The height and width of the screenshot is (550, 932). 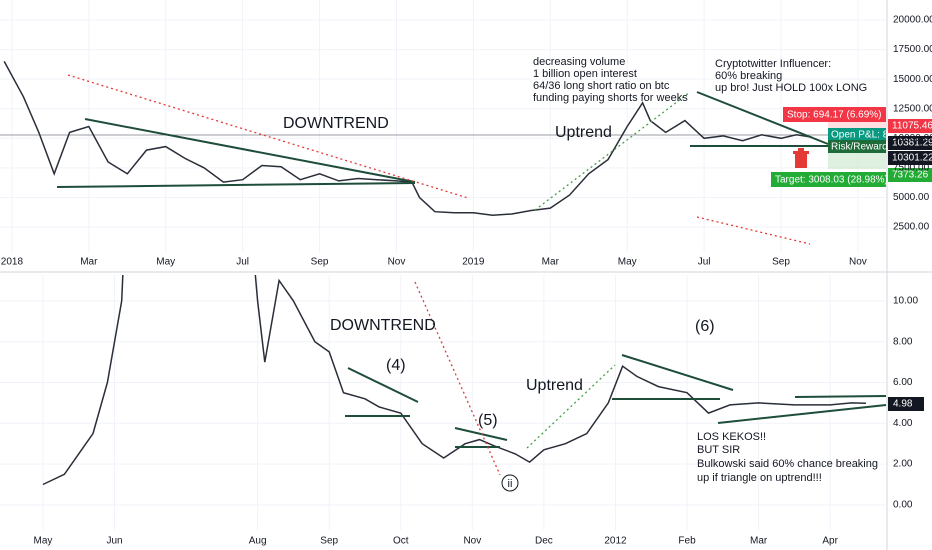 What do you see at coordinates (585, 74) in the screenshot?
I see `annotation: 1 billion open interest` at bounding box center [585, 74].